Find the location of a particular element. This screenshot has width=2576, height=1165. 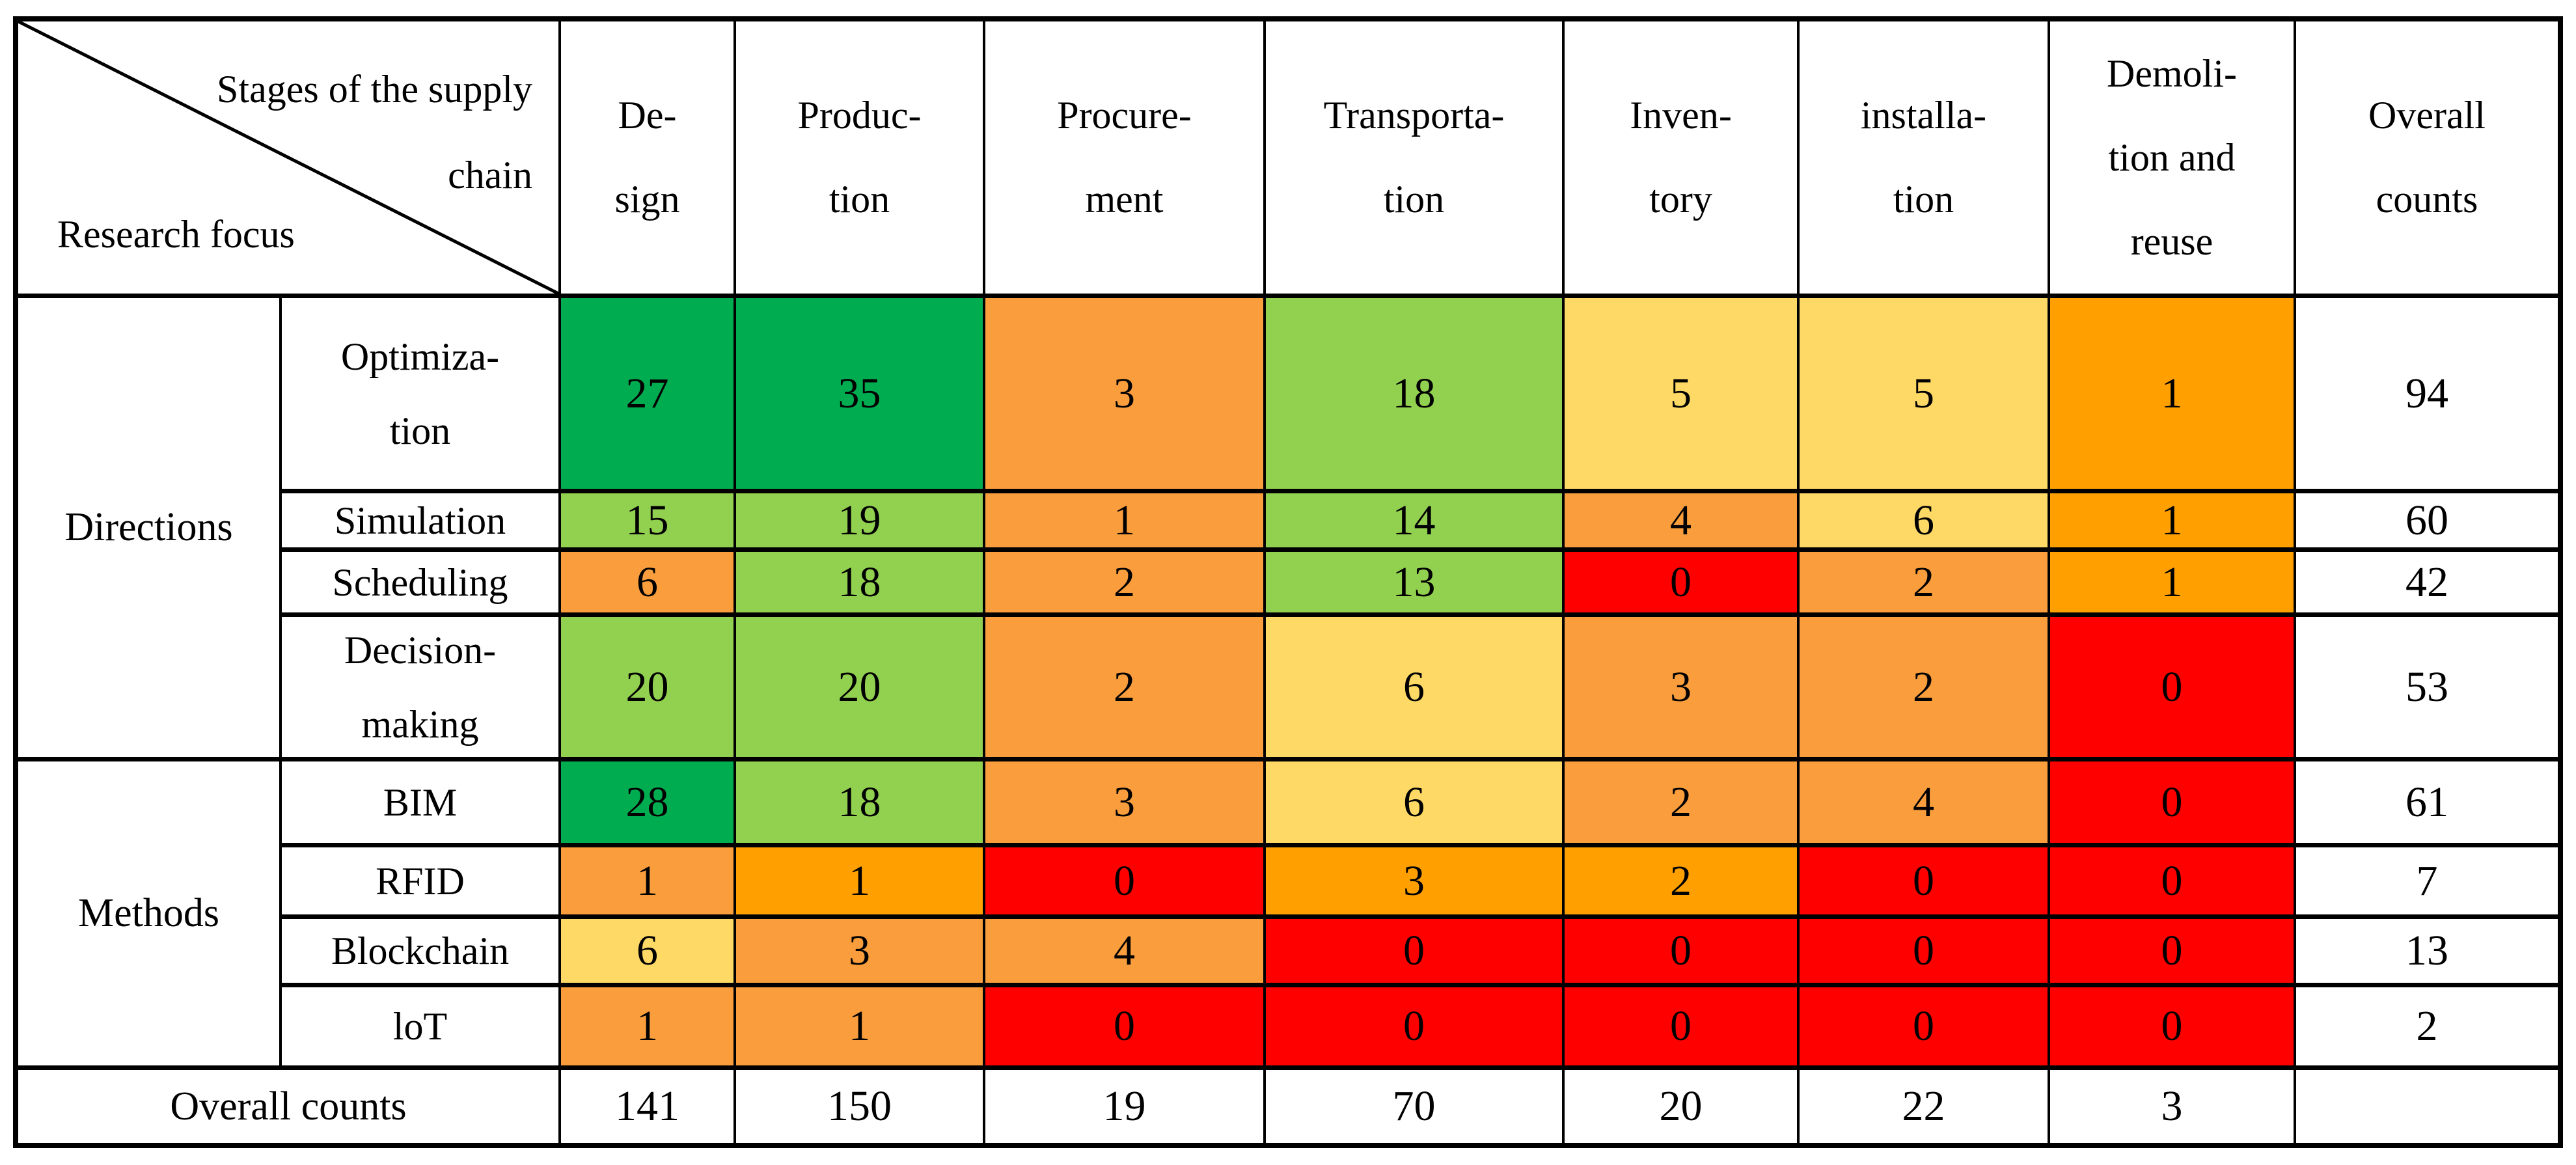

row-overall-cell: 42 is located at coordinates (2427, 584).